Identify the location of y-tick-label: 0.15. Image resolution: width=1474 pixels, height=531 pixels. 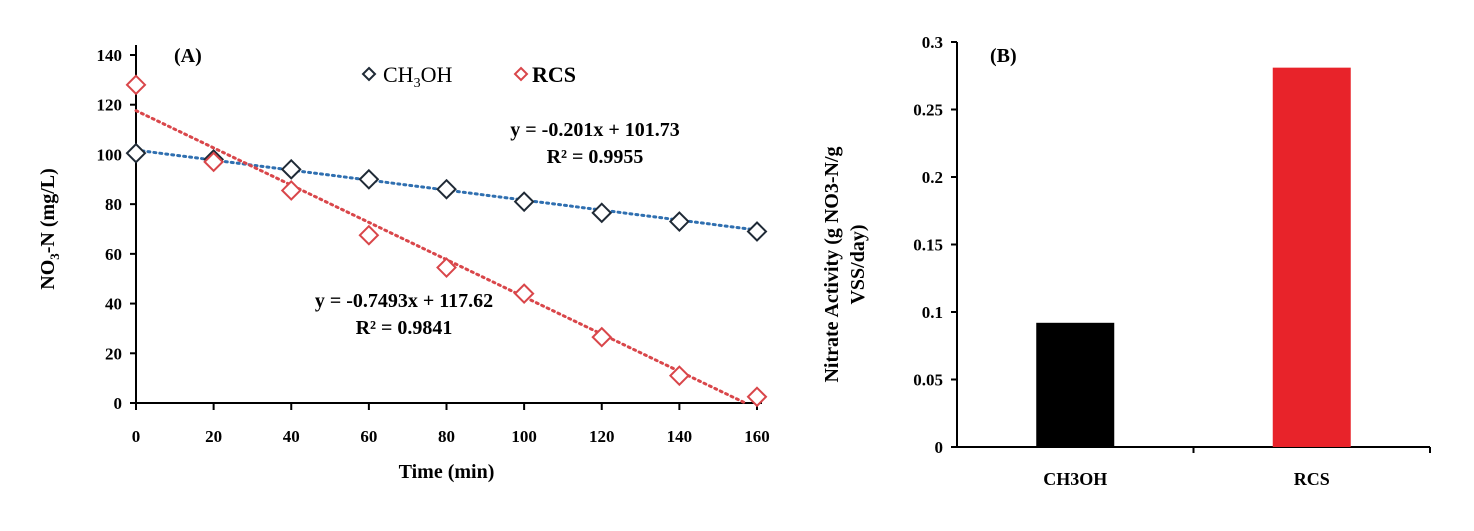
(928, 245).